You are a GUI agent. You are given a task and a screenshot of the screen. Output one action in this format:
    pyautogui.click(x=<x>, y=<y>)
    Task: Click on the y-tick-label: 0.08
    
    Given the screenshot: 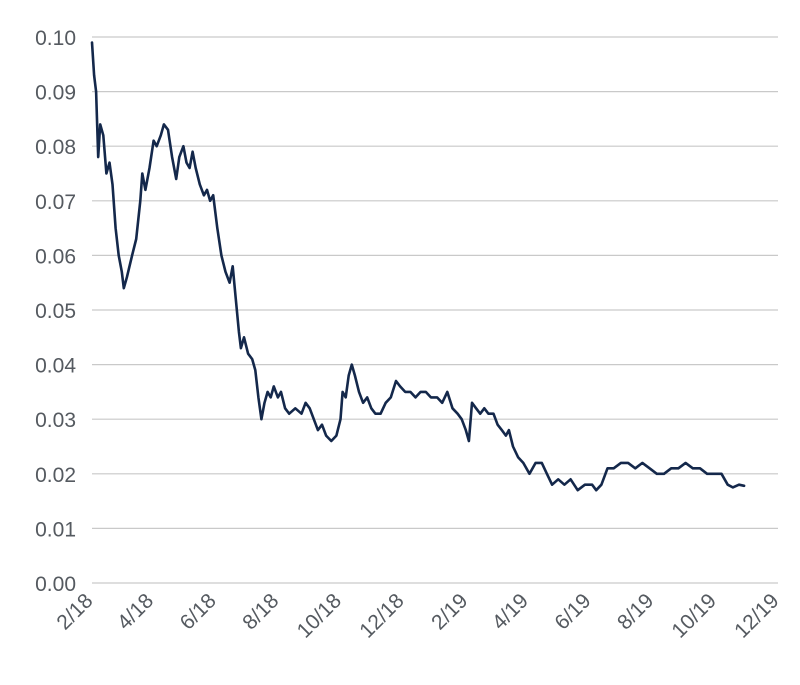 What is the action you would take?
    pyautogui.click(x=55, y=147)
    